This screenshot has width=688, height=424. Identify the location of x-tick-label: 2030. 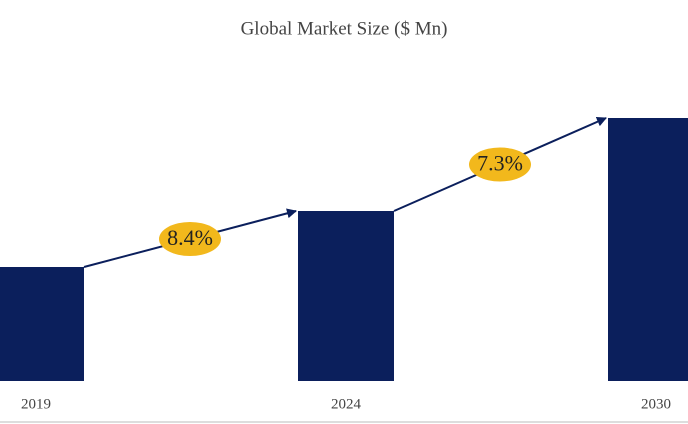
(656, 404).